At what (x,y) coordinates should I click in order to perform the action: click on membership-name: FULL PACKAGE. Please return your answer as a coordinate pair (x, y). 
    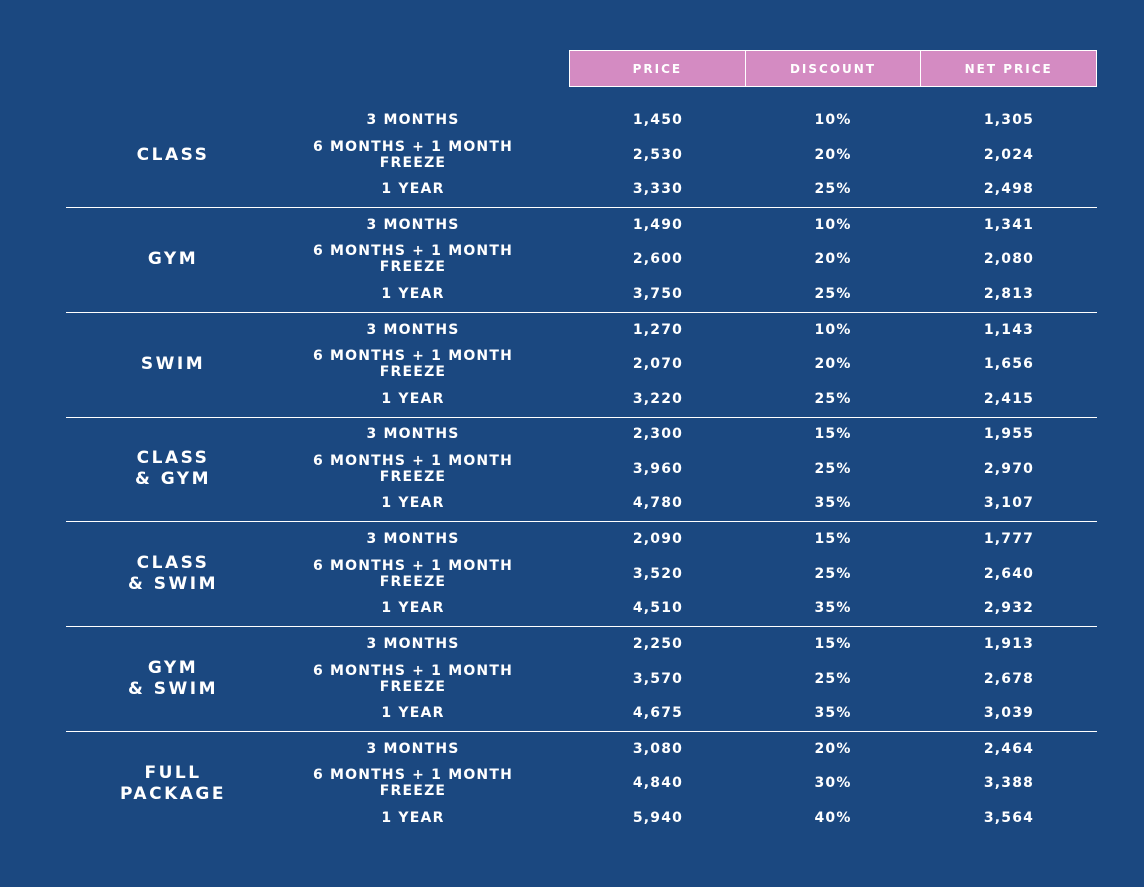
    Looking at the image, I should click on (173, 783).